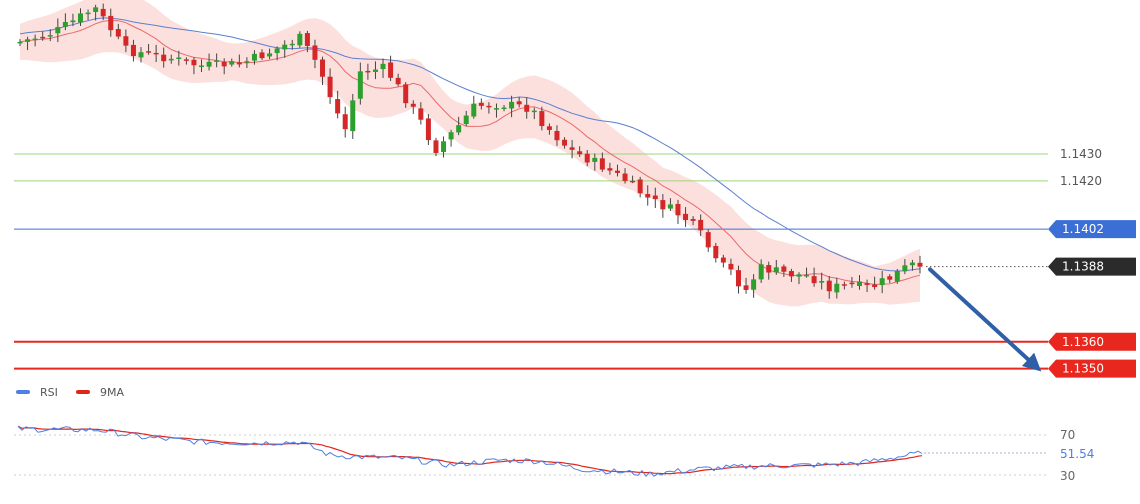  Describe the element at coordinates (1077, 454) in the screenshot. I see `rsi-current-value: 51.54` at that location.